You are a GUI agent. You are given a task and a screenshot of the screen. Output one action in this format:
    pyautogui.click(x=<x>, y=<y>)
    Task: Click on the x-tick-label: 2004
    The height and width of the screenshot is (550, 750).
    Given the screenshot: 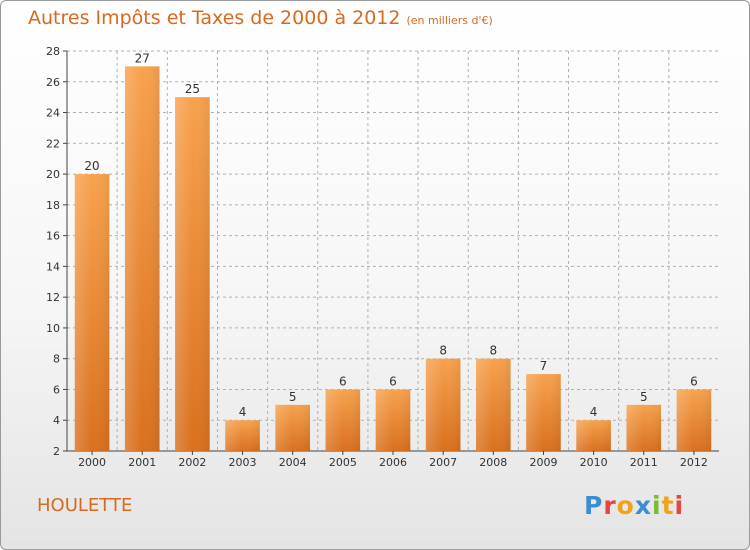 What is the action you would take?
    pyautogui.click(x=293, y=462)
    